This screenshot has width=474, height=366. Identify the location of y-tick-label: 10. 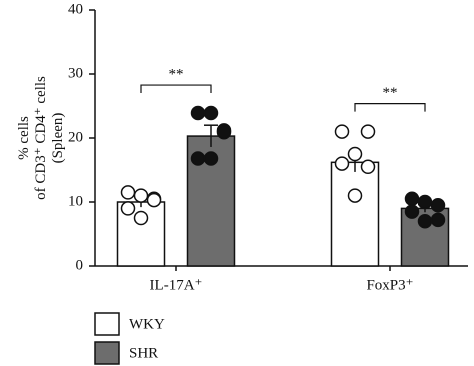
(75, 201).